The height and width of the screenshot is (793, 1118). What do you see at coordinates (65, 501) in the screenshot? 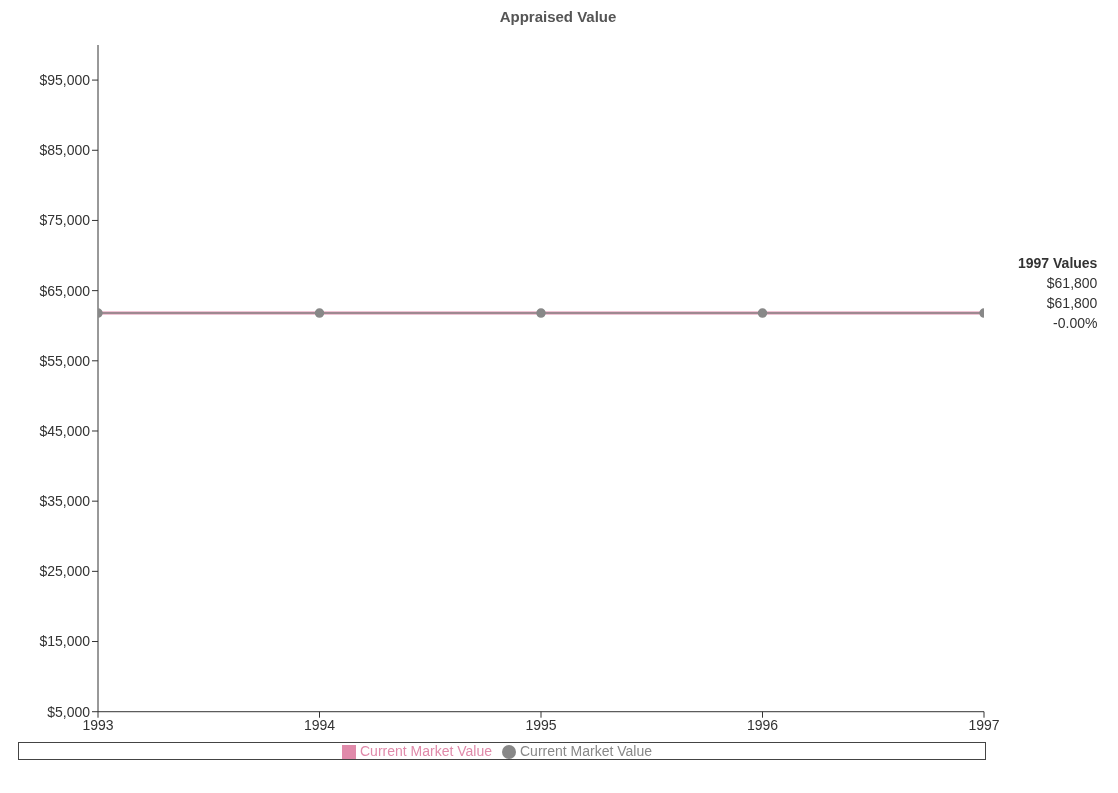
I see `y-tick-label: $35,000` at bounding box center [65, 501].